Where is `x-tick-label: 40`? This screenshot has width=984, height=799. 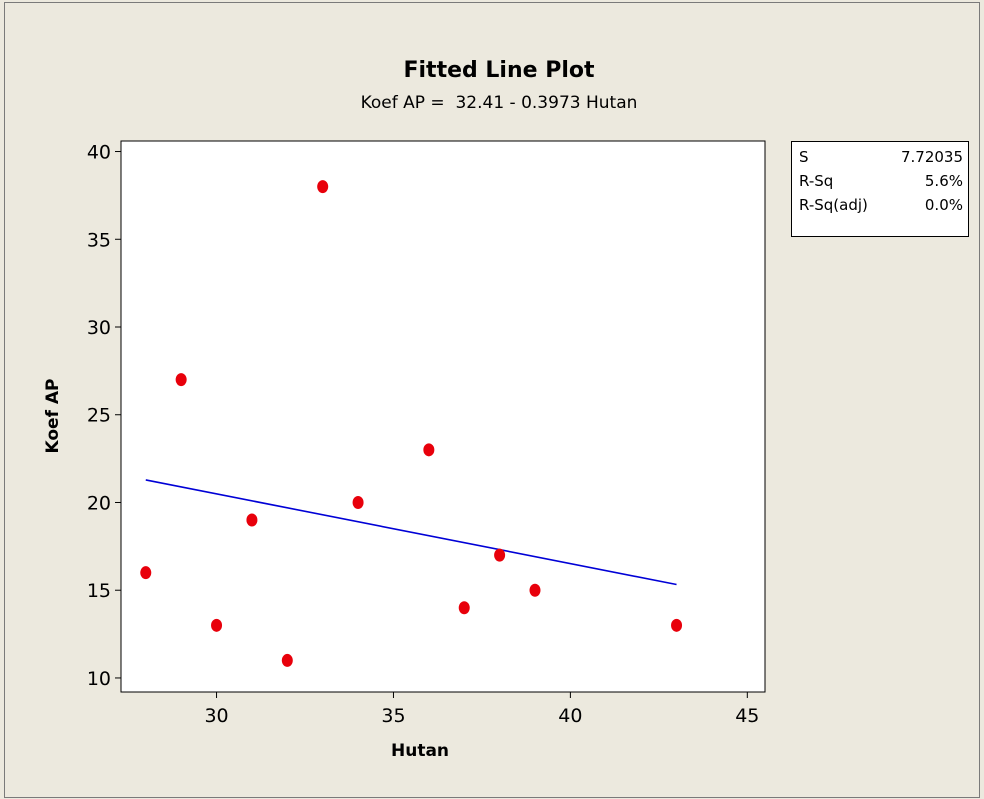
x-tick-label: 40 is located at coordinates (570, 716).